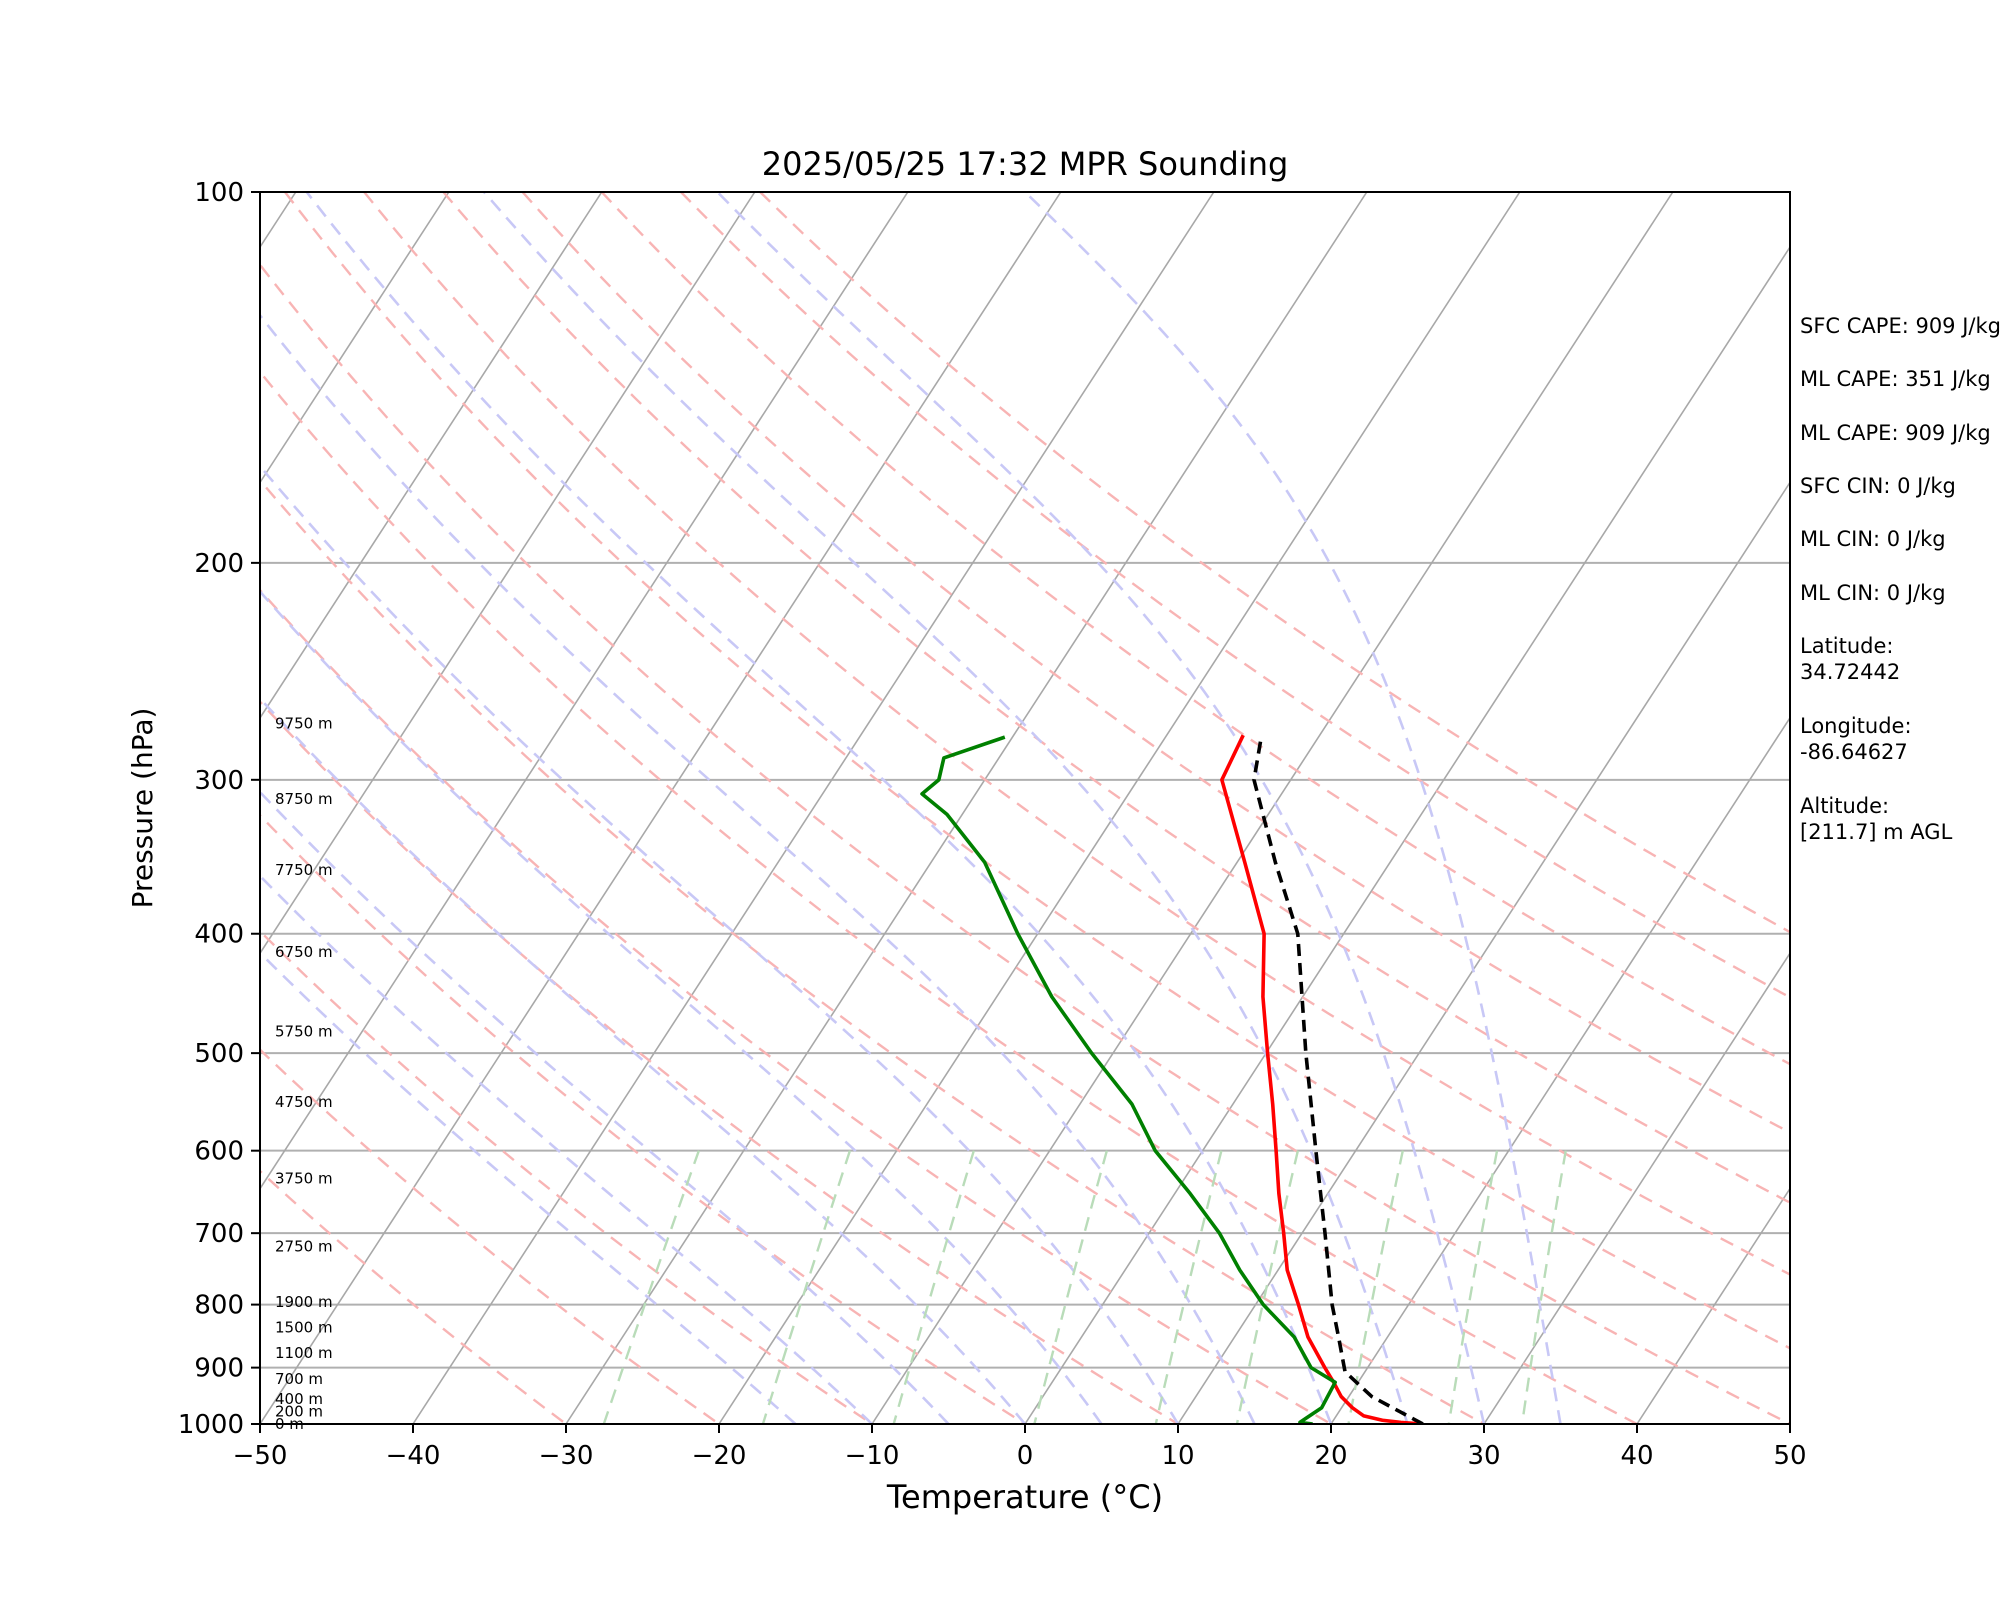  What do you see at coordinates (304, 952) in the screenshot?
I see `height-label: 6750 m` at bounding box center [304, 952].